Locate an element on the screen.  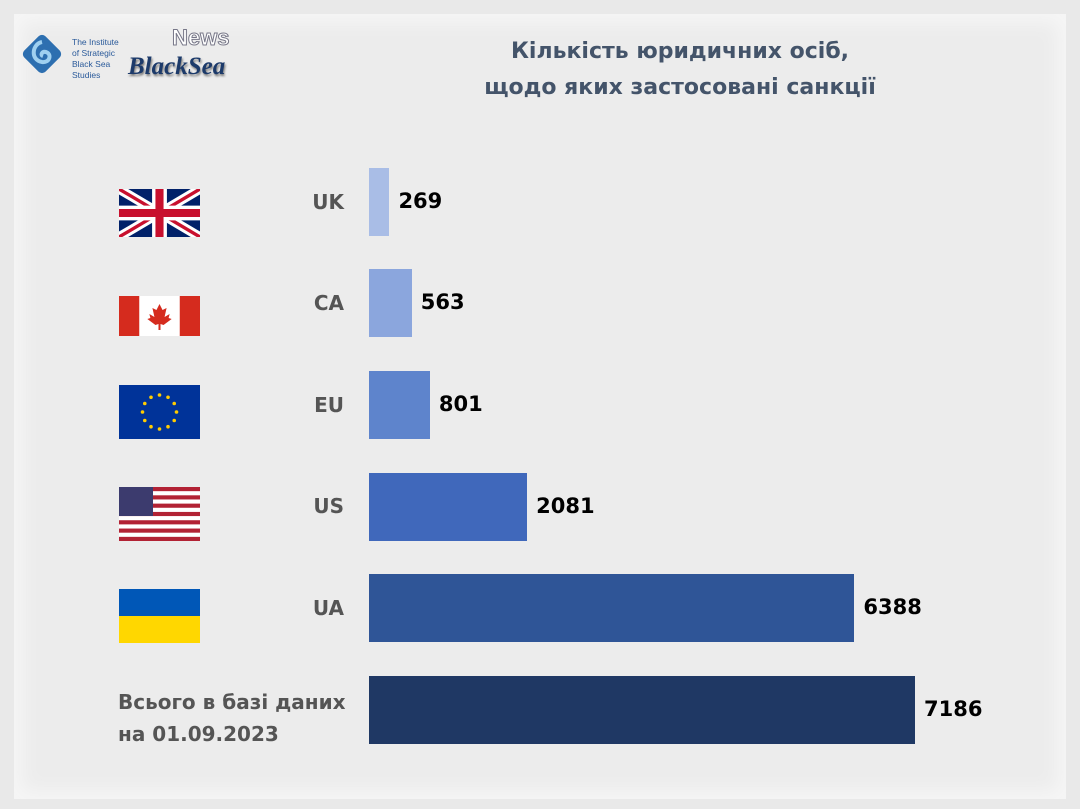
category-label-us: US is located at coordinates (328, 506).